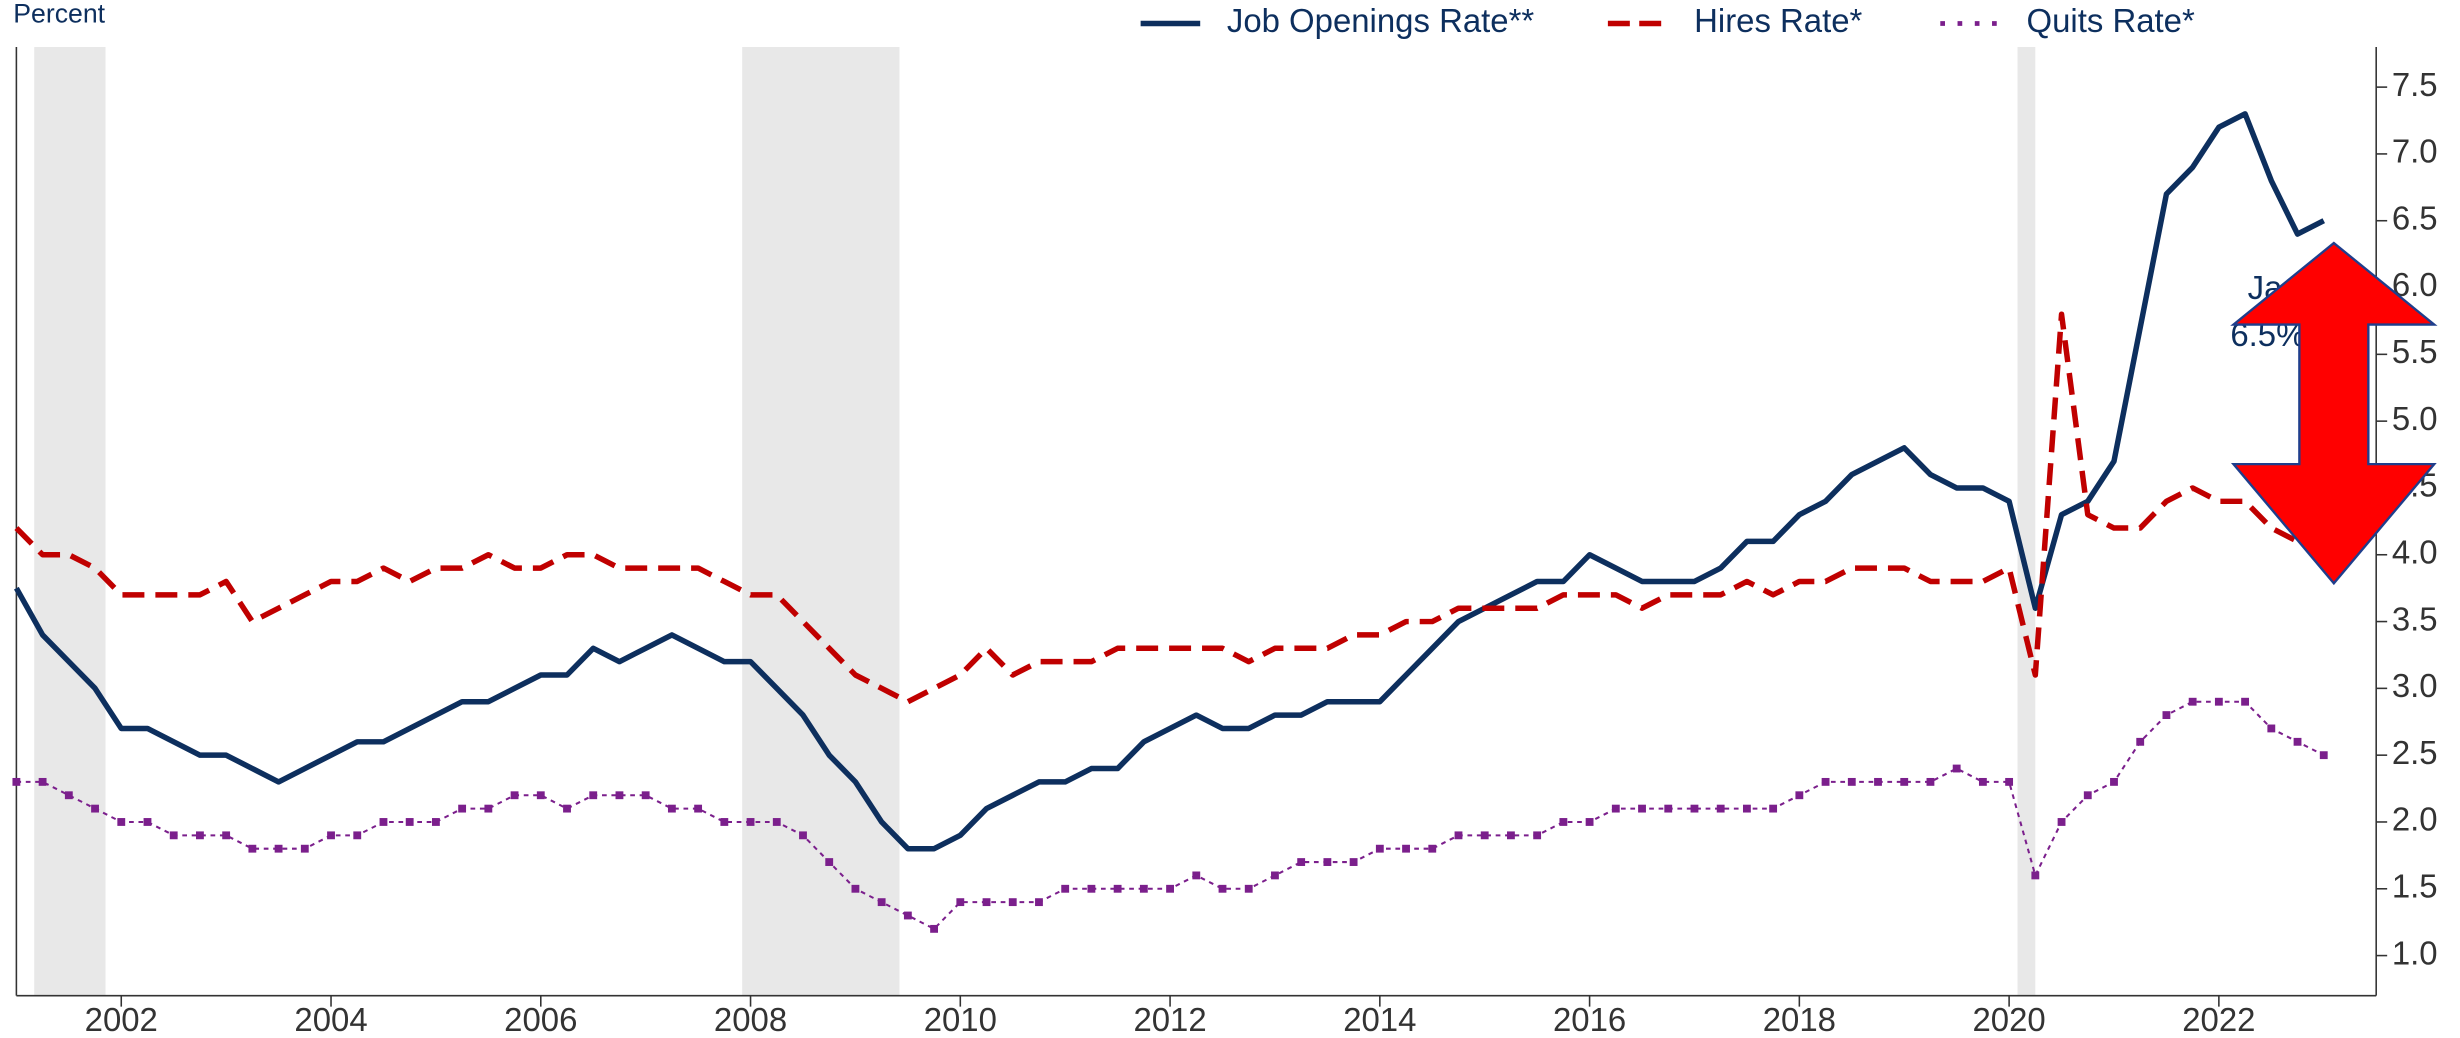  What do you see at coordinates (2415, 752) in the screenshot?
I see `y-tick-label: 2.5` at bounding box center [2415, 752].